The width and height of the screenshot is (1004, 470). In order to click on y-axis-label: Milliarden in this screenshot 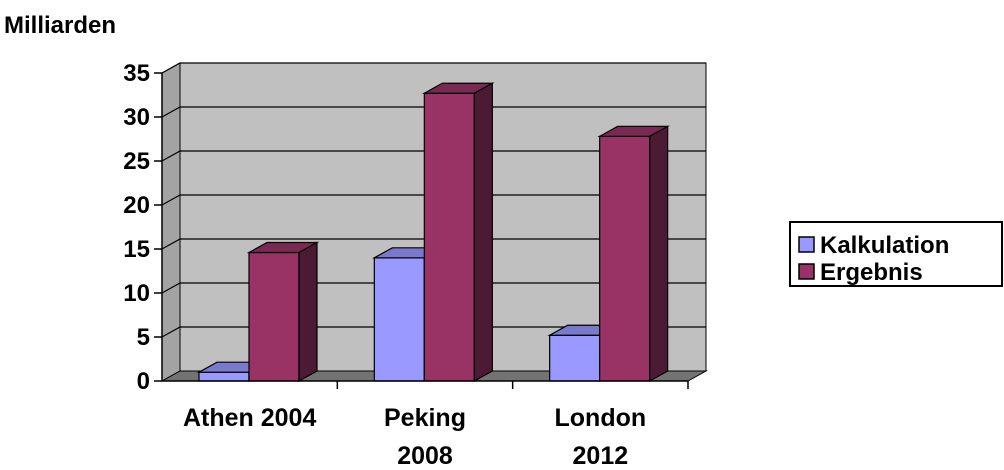, I will do `click(60, 25)`.